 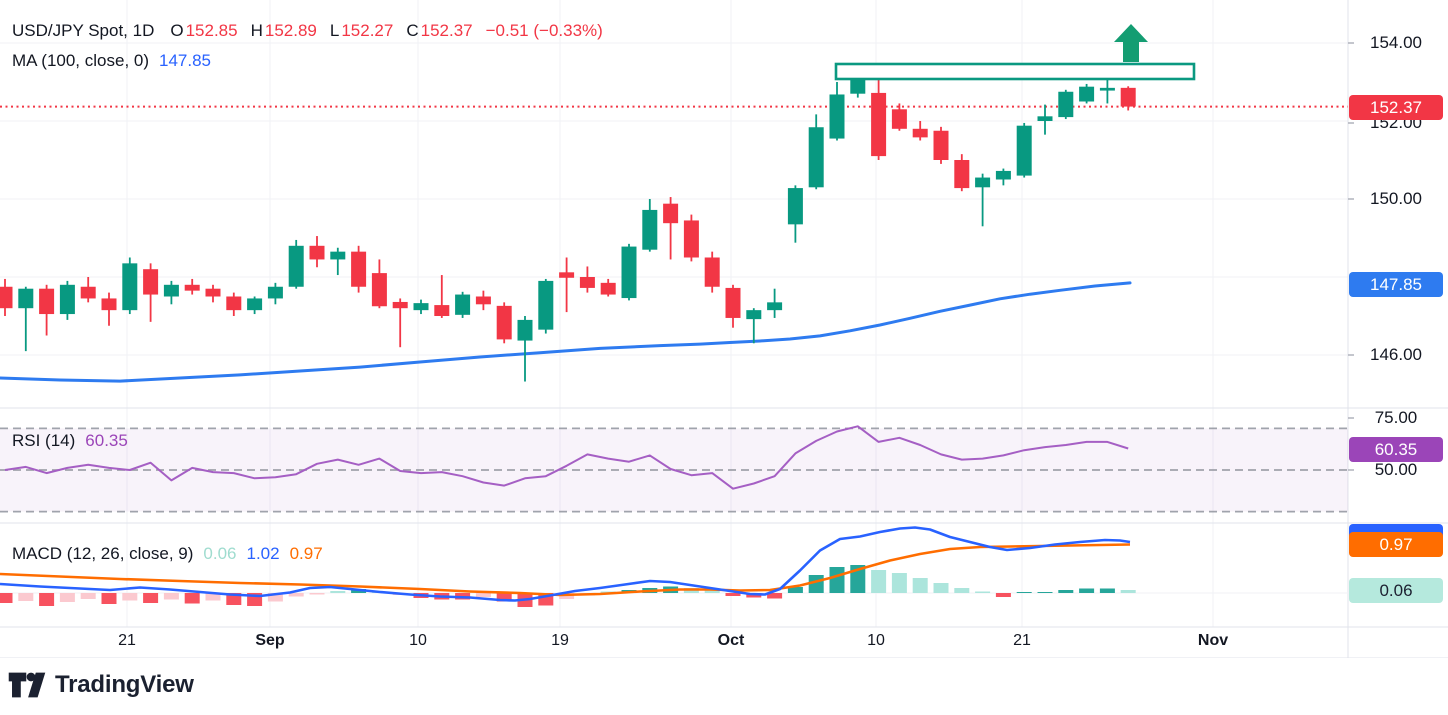 What do you see at coordinates (106, 440) in the screenshot?
I see `rsi-value: 60.35` at bounding box center [106, 440].